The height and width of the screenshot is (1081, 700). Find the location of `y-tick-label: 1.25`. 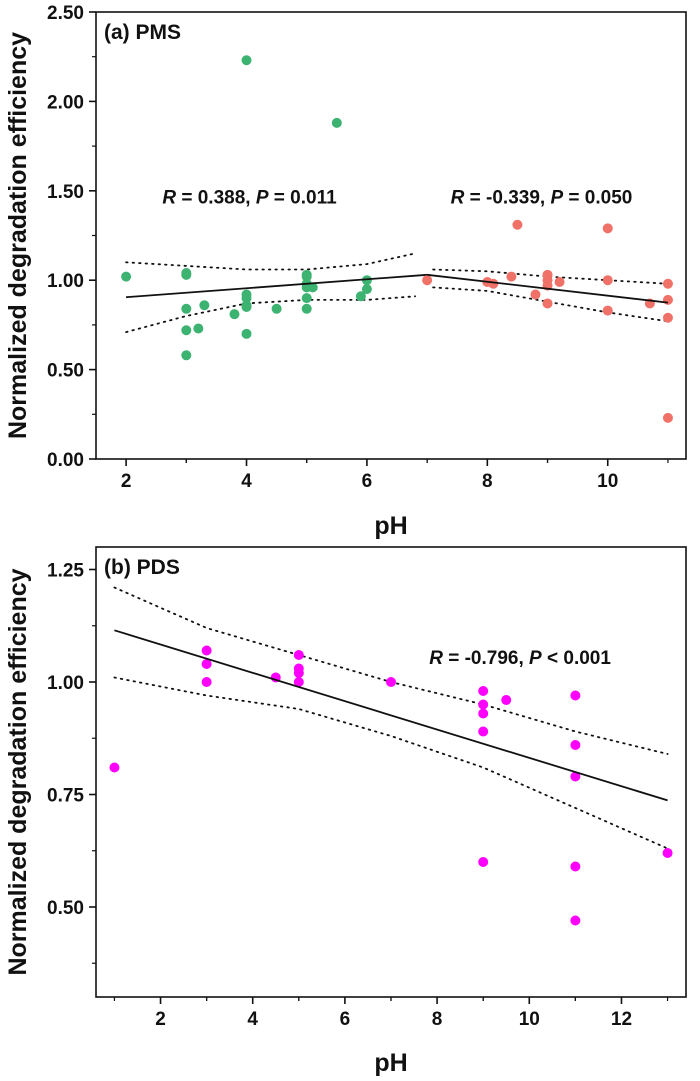

y-tick-label: 1.25 is located at coordinates (65, 571).